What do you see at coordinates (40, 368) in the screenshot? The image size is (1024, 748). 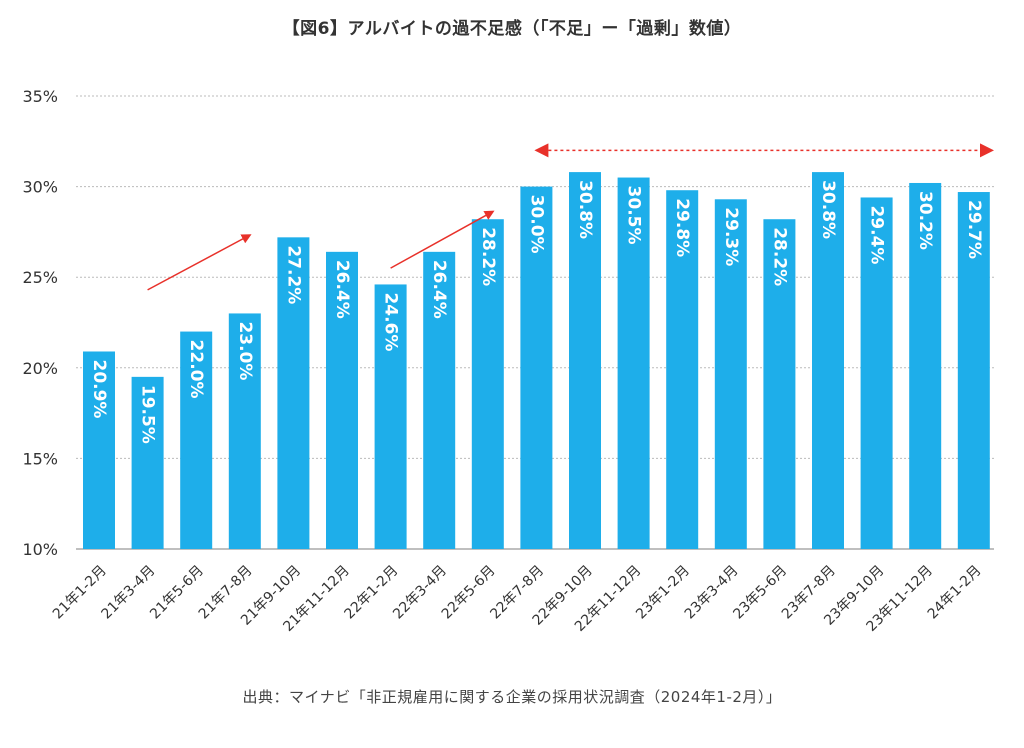 I see `y-tick-label: 20%` at bounding box center [40, 368].